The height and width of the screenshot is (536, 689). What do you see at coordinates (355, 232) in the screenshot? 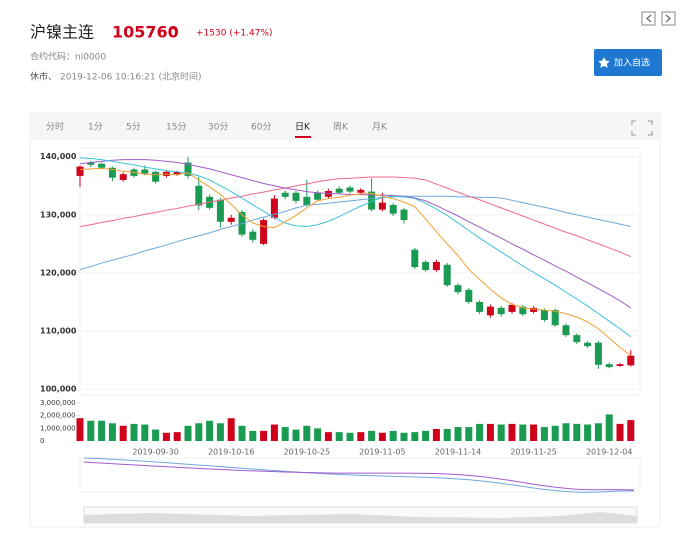
I see `moving-average` at bounding box center [355, 232].